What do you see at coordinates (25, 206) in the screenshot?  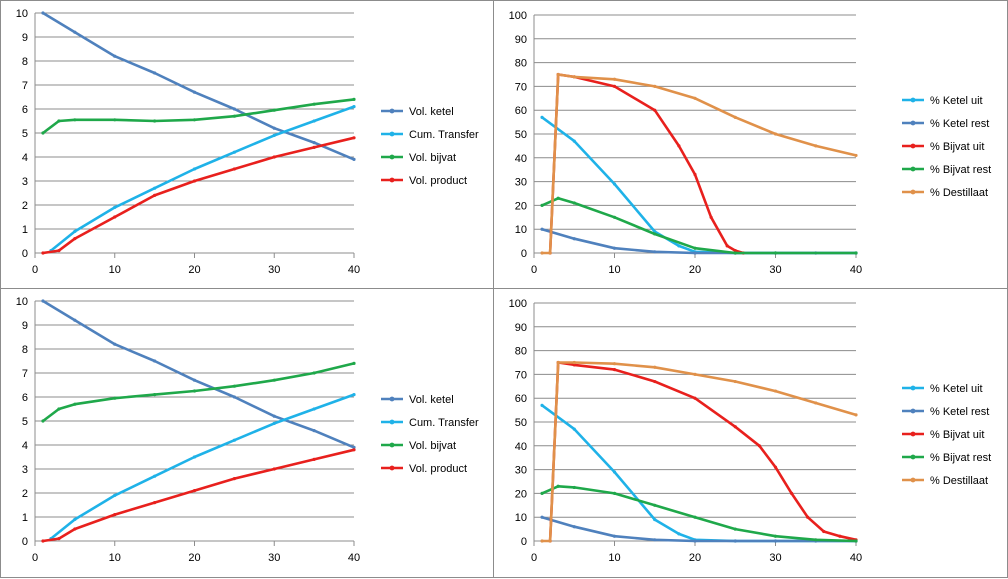 I see `y-tick-label: 2` at bounding box center [25, 206].